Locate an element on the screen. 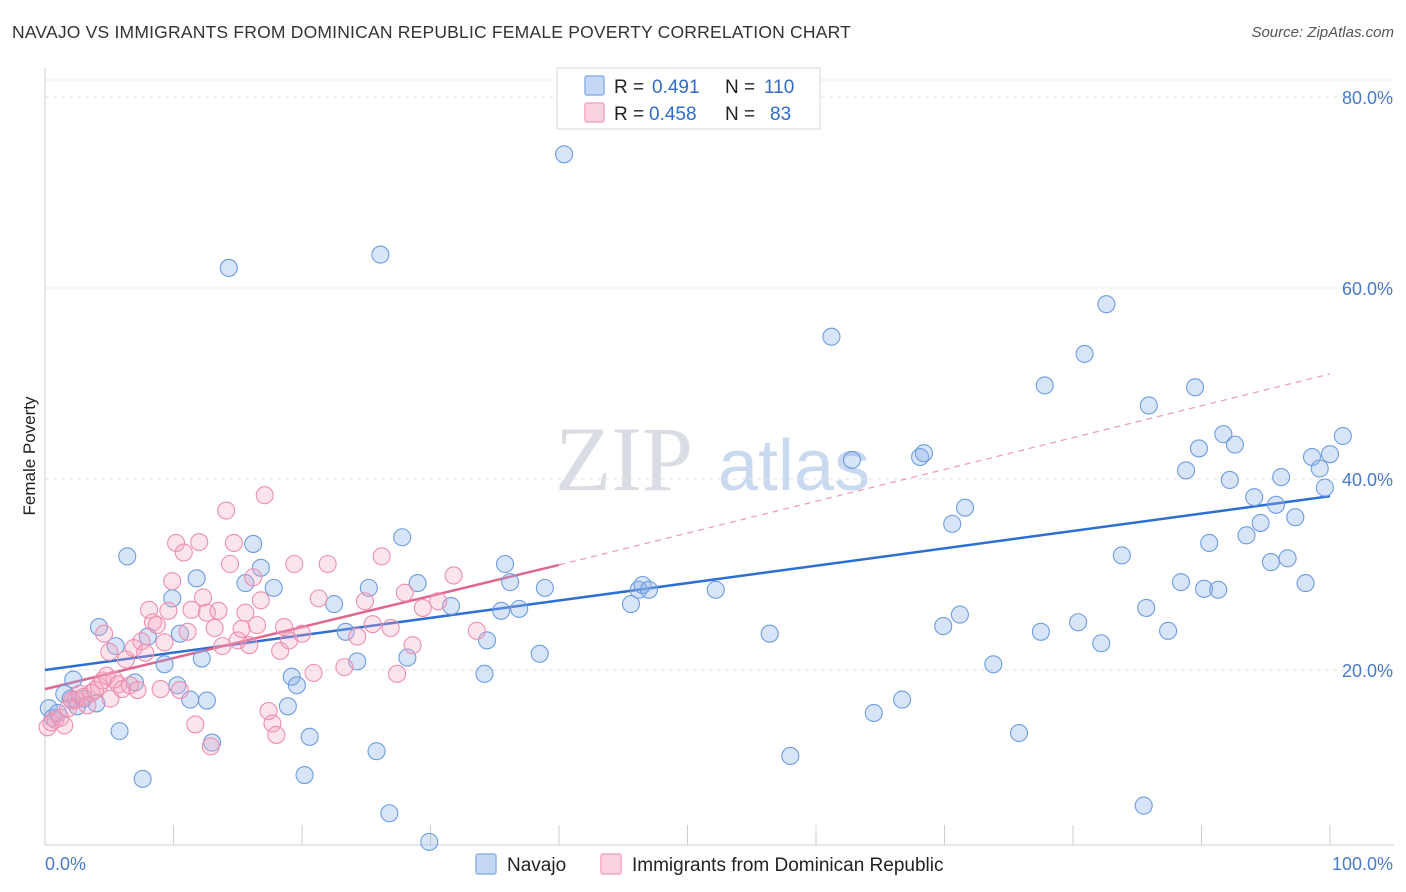  y-tick-label: 20.0% is located at coordinates (1367, 671).